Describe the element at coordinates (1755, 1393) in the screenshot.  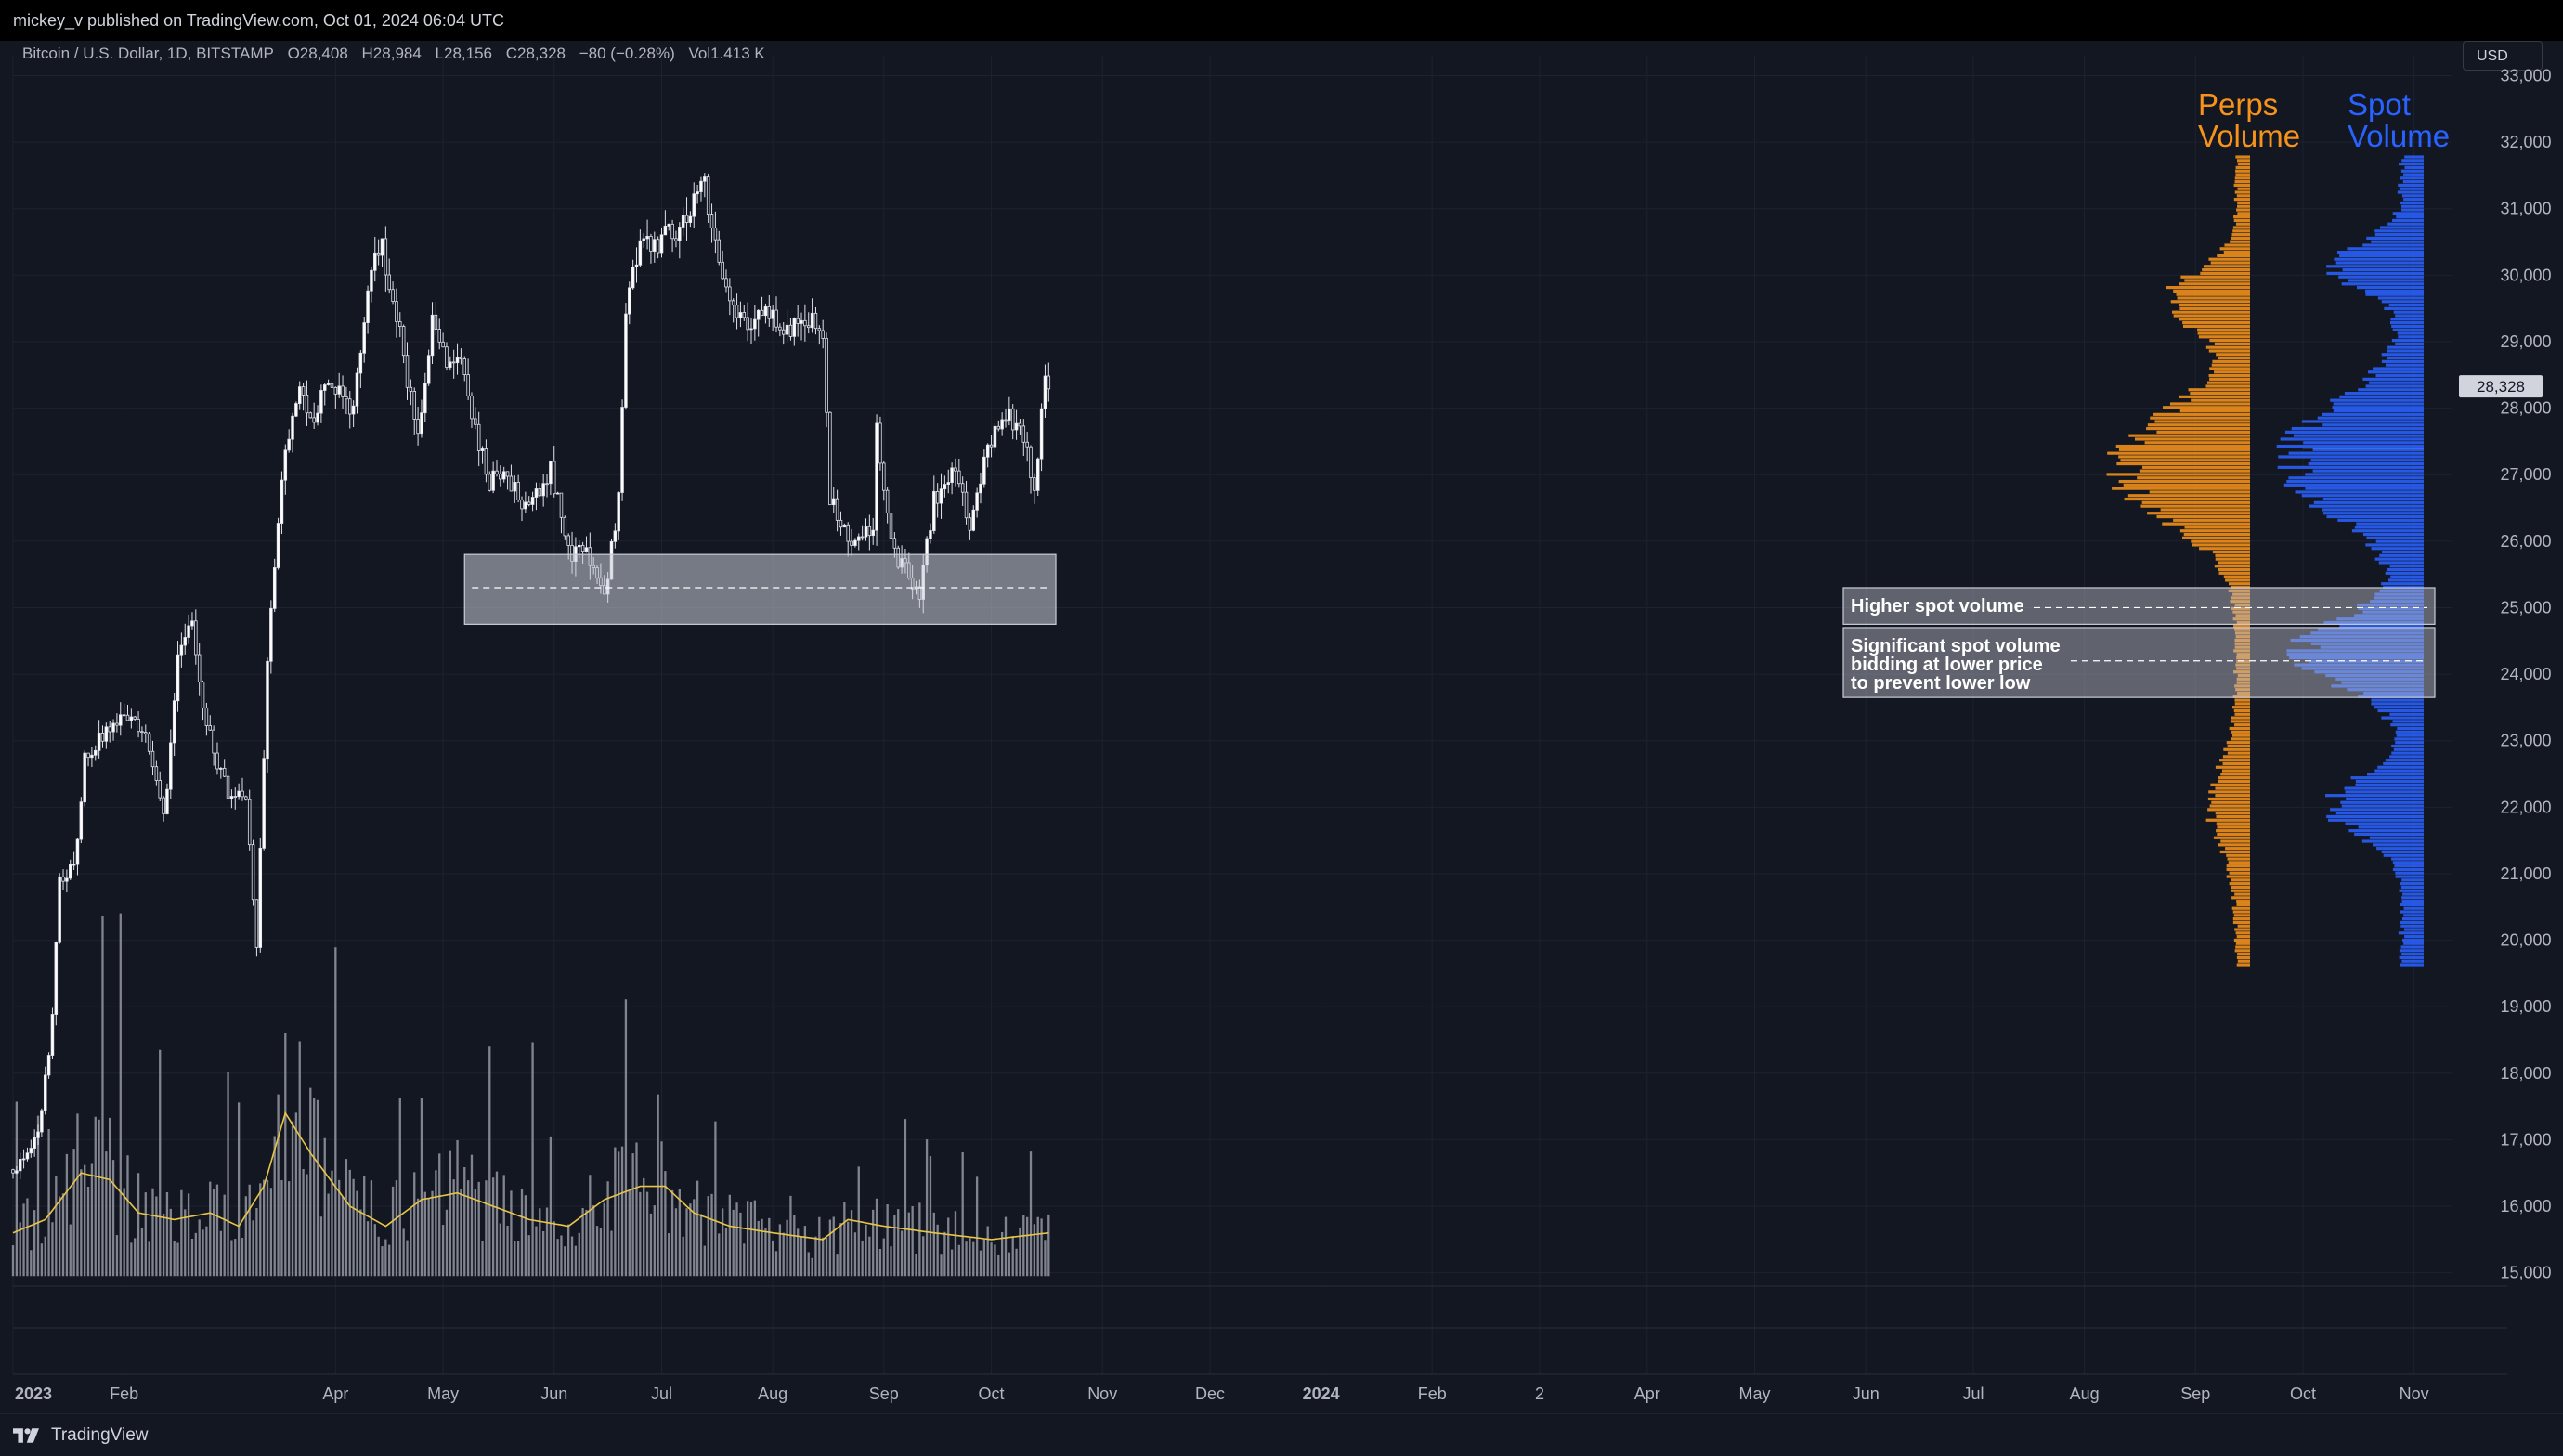
I see `time-tick-label: May` at that location.